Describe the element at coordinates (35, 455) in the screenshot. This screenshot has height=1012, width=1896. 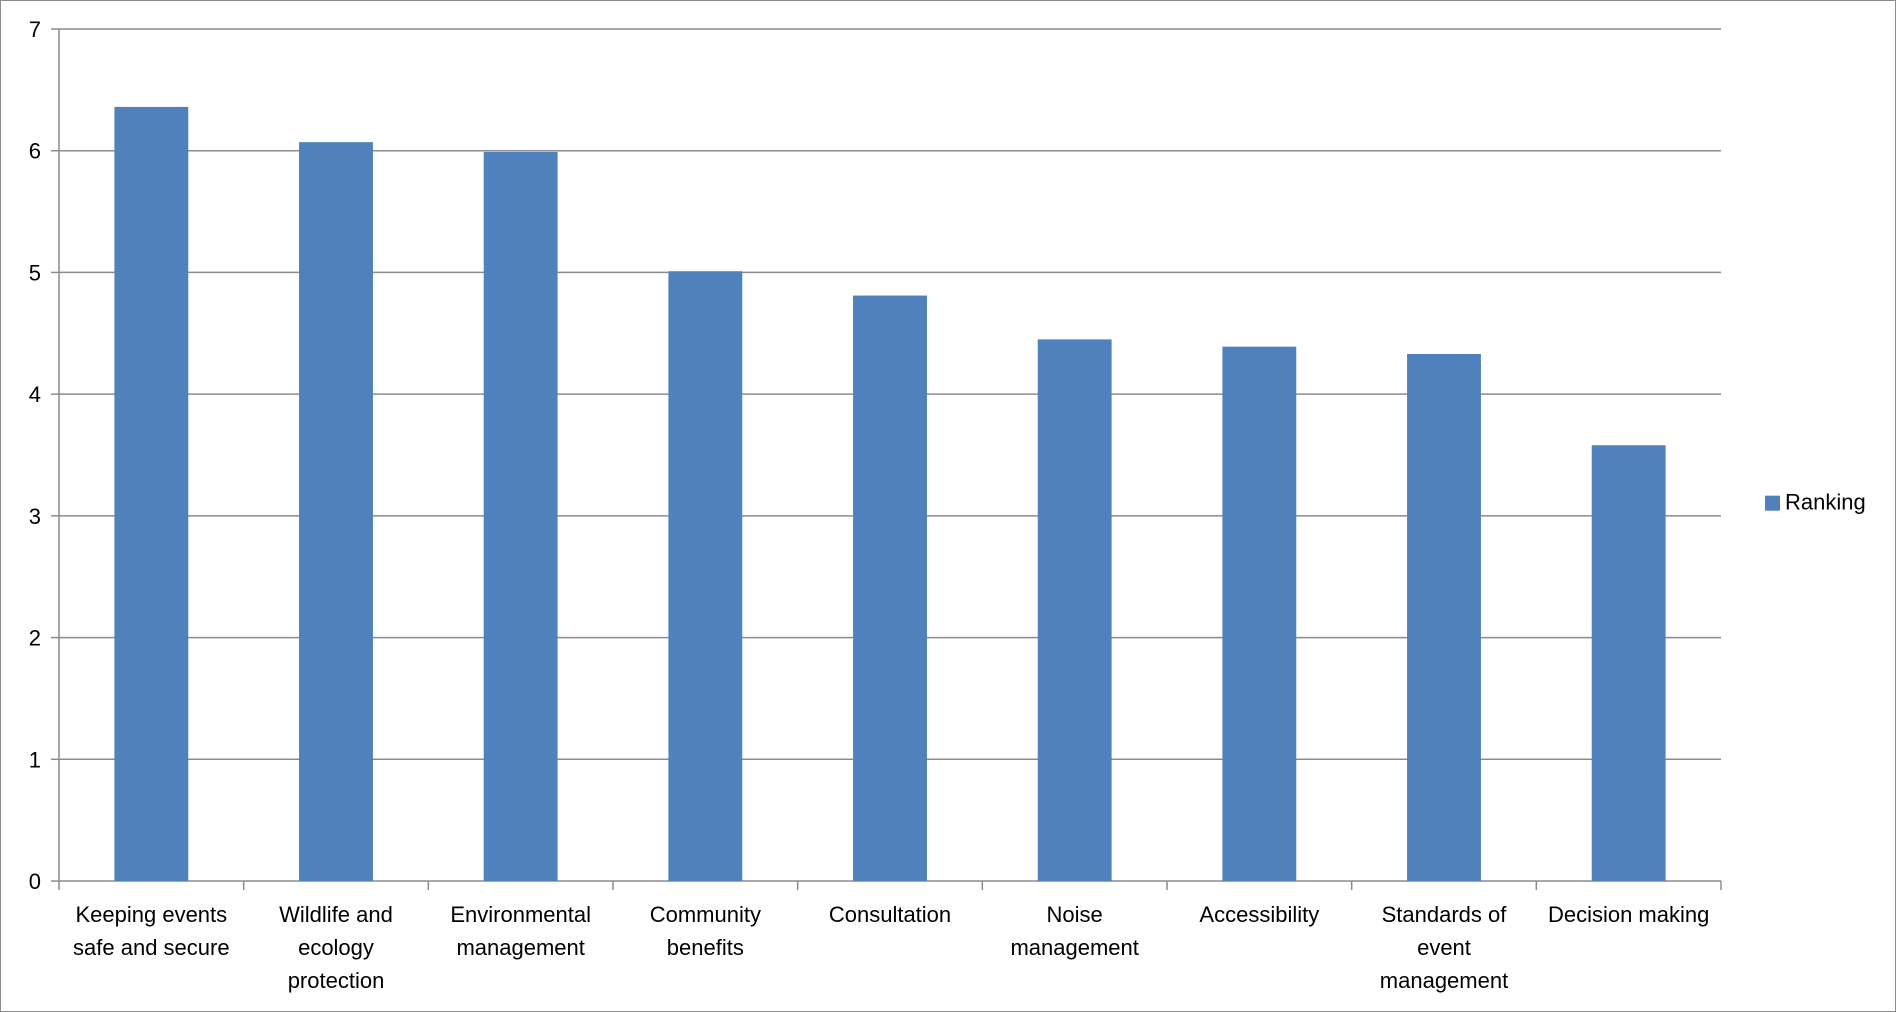
I see `y-tick-labels: 0 1 2 3 4 5 6 7` at that location.